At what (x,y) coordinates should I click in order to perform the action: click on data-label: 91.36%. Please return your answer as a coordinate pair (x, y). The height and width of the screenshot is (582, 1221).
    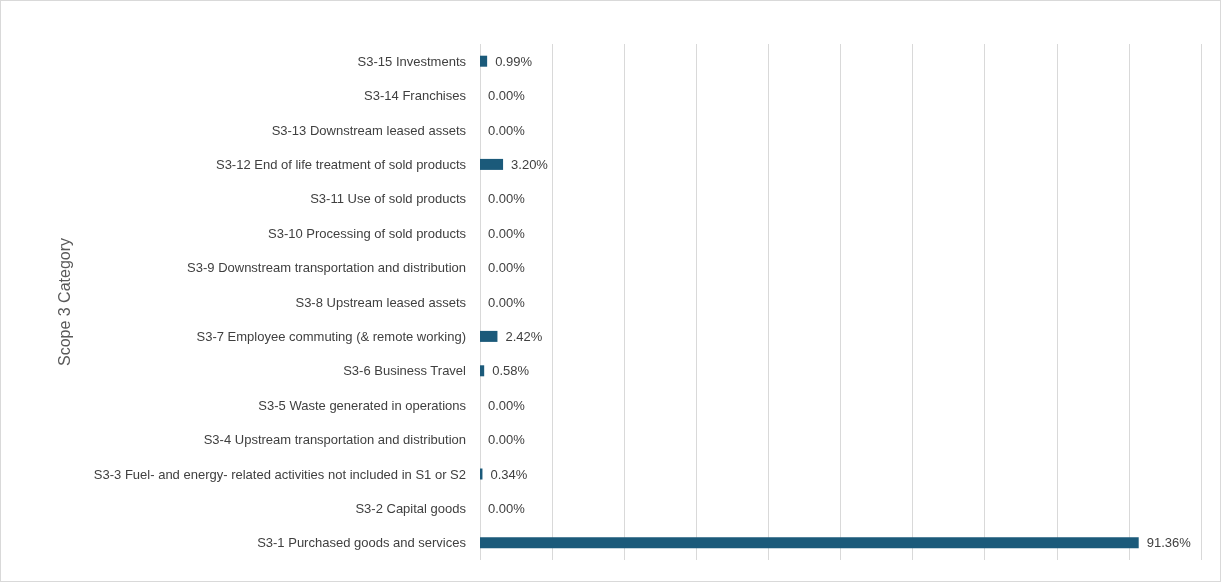
    Looking at the image, I should click on (1169, 543).